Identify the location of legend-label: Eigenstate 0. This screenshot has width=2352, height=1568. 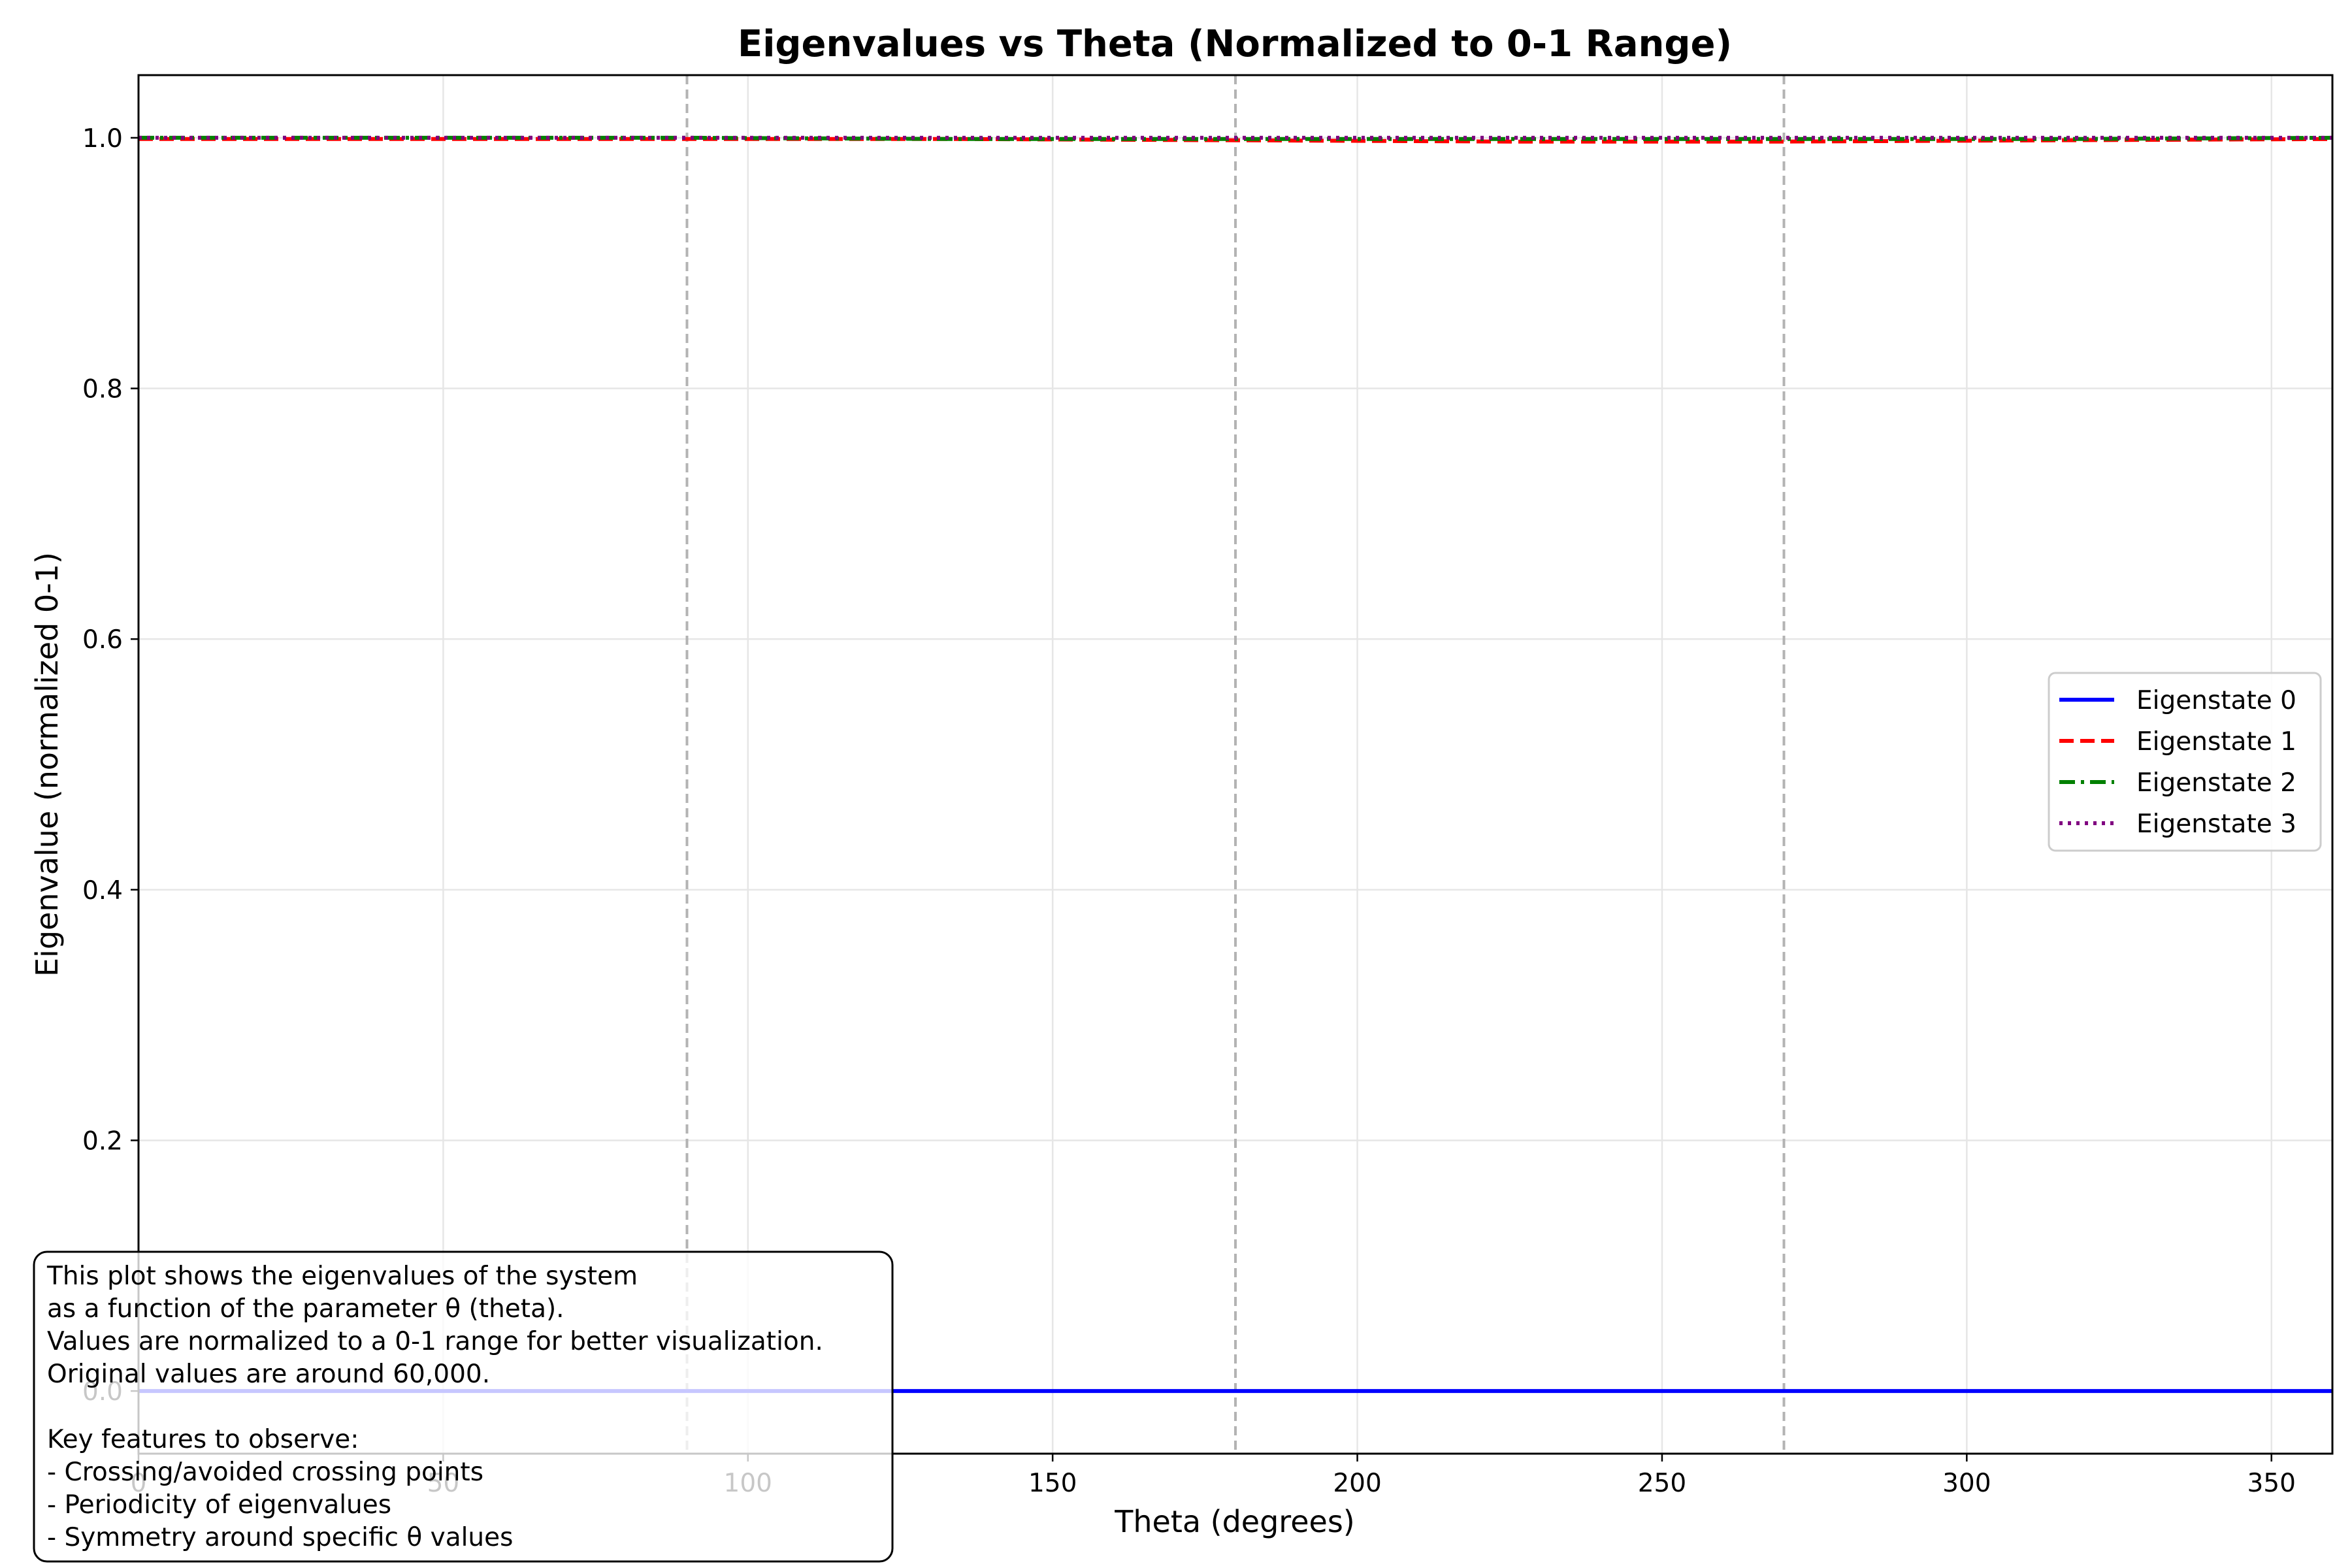
(2216, 700).